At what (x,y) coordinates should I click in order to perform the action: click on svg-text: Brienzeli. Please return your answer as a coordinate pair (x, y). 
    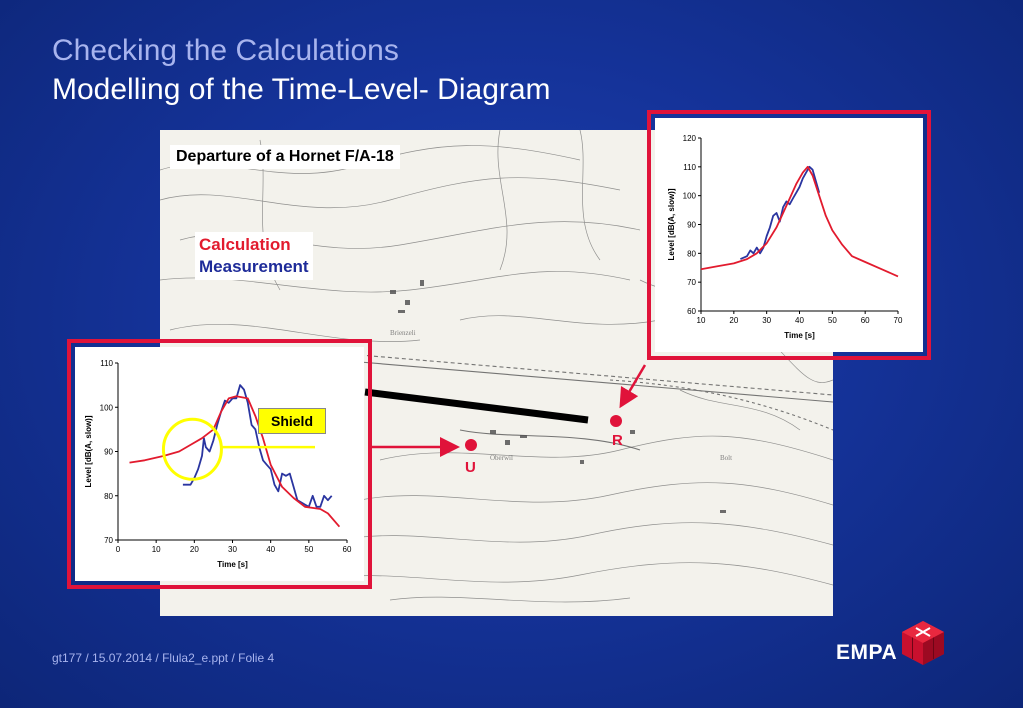
    Looking at the image, I should click on (403, 333).